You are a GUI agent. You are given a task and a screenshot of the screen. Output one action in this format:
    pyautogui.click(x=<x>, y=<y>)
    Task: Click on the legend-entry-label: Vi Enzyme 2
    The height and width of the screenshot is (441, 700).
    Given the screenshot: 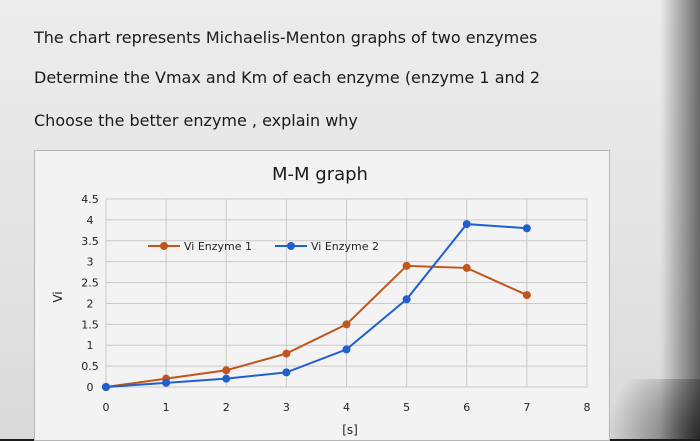 What is the action you would take?
    pyautogui.click(x=345, y=246)
    